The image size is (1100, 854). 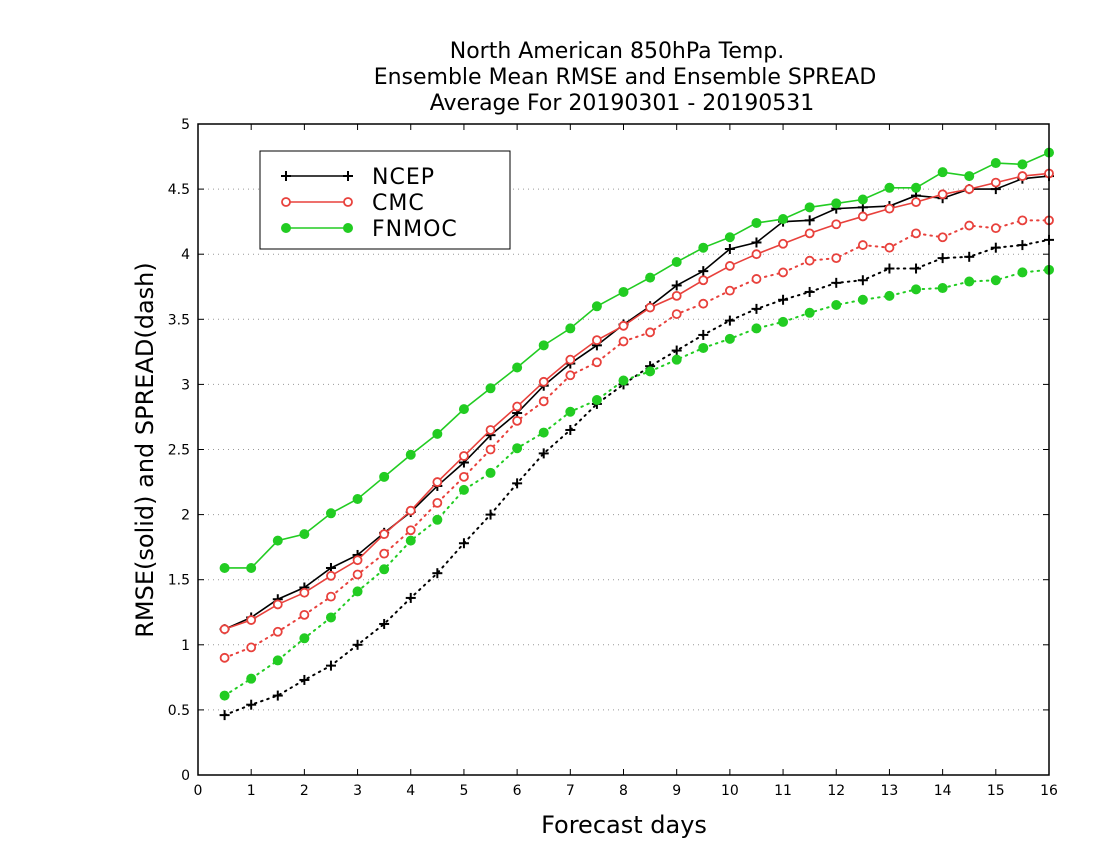 What do you see at coordinates (890, 791) in the screenshot?
I see `x-tick-label-13: 13` at bounding box center [890, 791].